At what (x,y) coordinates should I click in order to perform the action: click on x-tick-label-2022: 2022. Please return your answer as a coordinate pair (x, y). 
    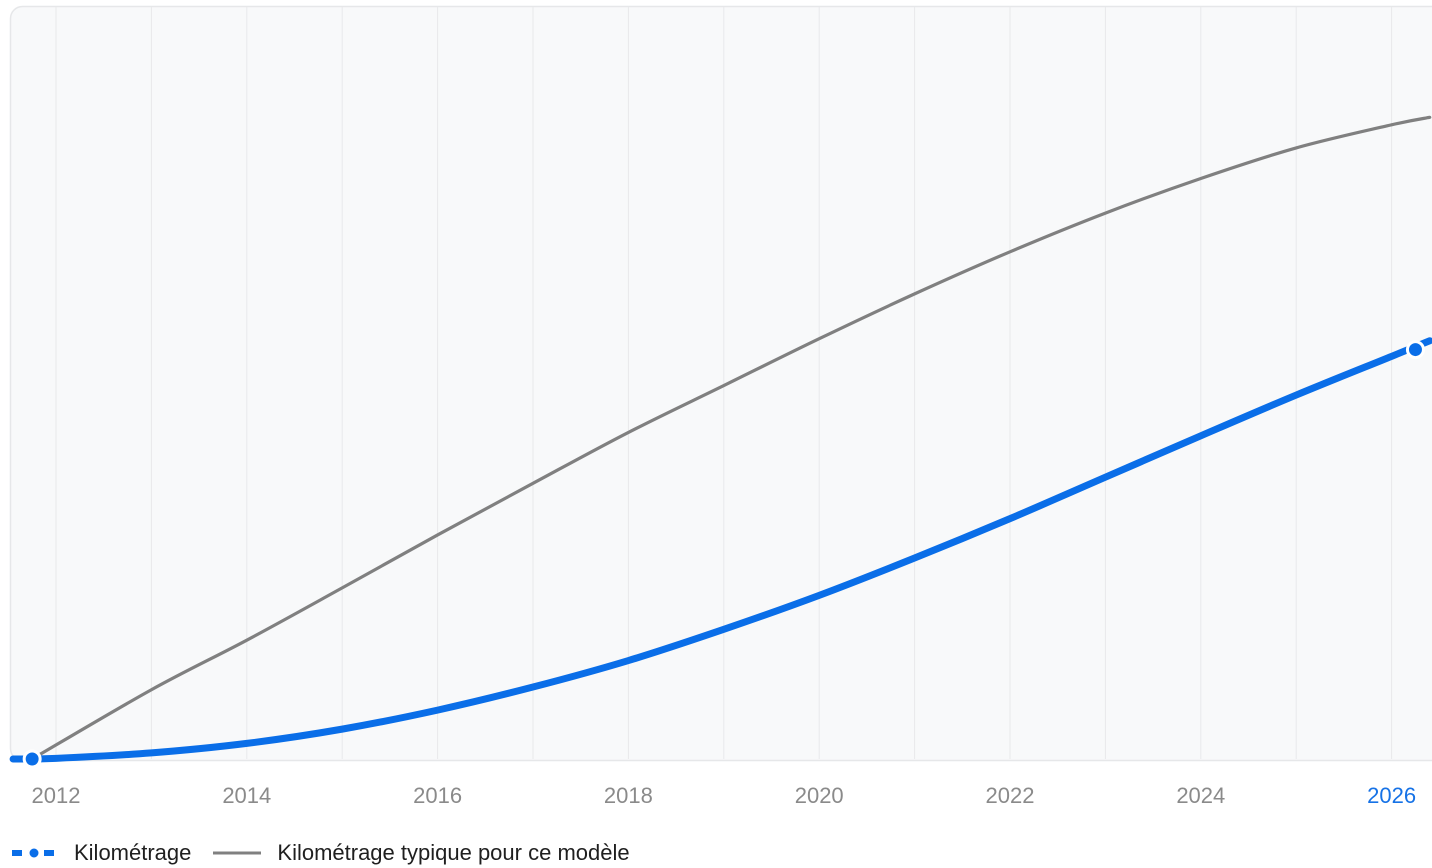
    Looking at the image, I should click on (1010, 795).